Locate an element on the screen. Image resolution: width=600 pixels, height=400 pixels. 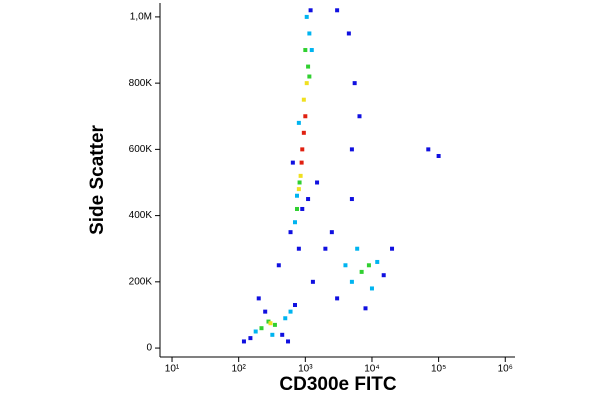
x-tick-label: 10⁴ is located at coordinates (371, 369).